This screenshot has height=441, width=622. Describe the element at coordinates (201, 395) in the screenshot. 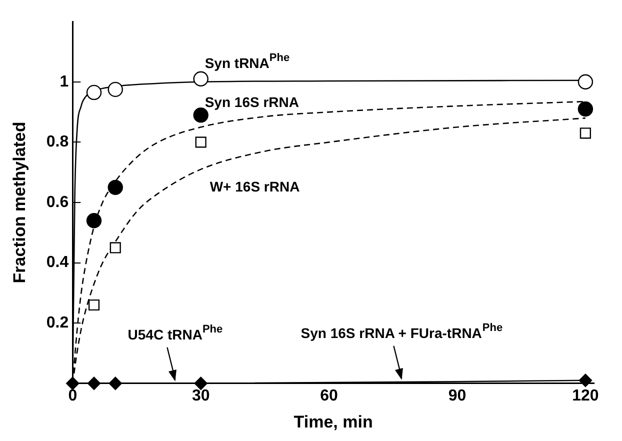

I see `x-tick-label: 30` at that location.